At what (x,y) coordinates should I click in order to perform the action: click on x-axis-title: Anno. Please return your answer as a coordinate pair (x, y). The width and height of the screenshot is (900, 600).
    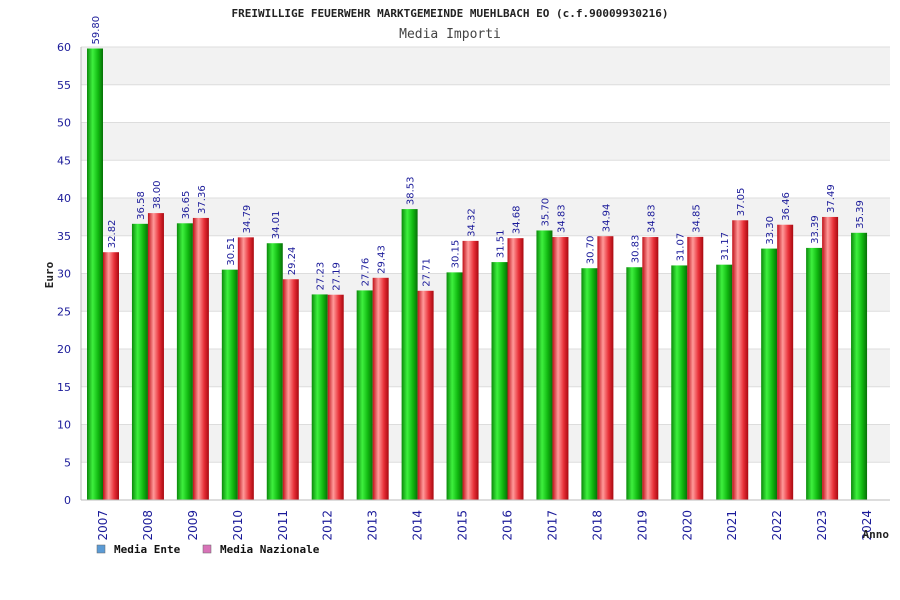
    Looking at the image, I should click on (876, 534).